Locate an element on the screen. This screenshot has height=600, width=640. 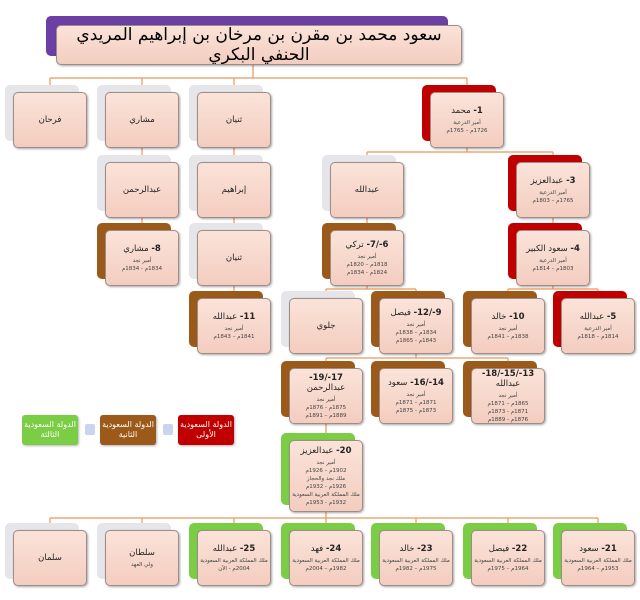
ruler-number: 9-/12- is located at coordinates (427, 312).